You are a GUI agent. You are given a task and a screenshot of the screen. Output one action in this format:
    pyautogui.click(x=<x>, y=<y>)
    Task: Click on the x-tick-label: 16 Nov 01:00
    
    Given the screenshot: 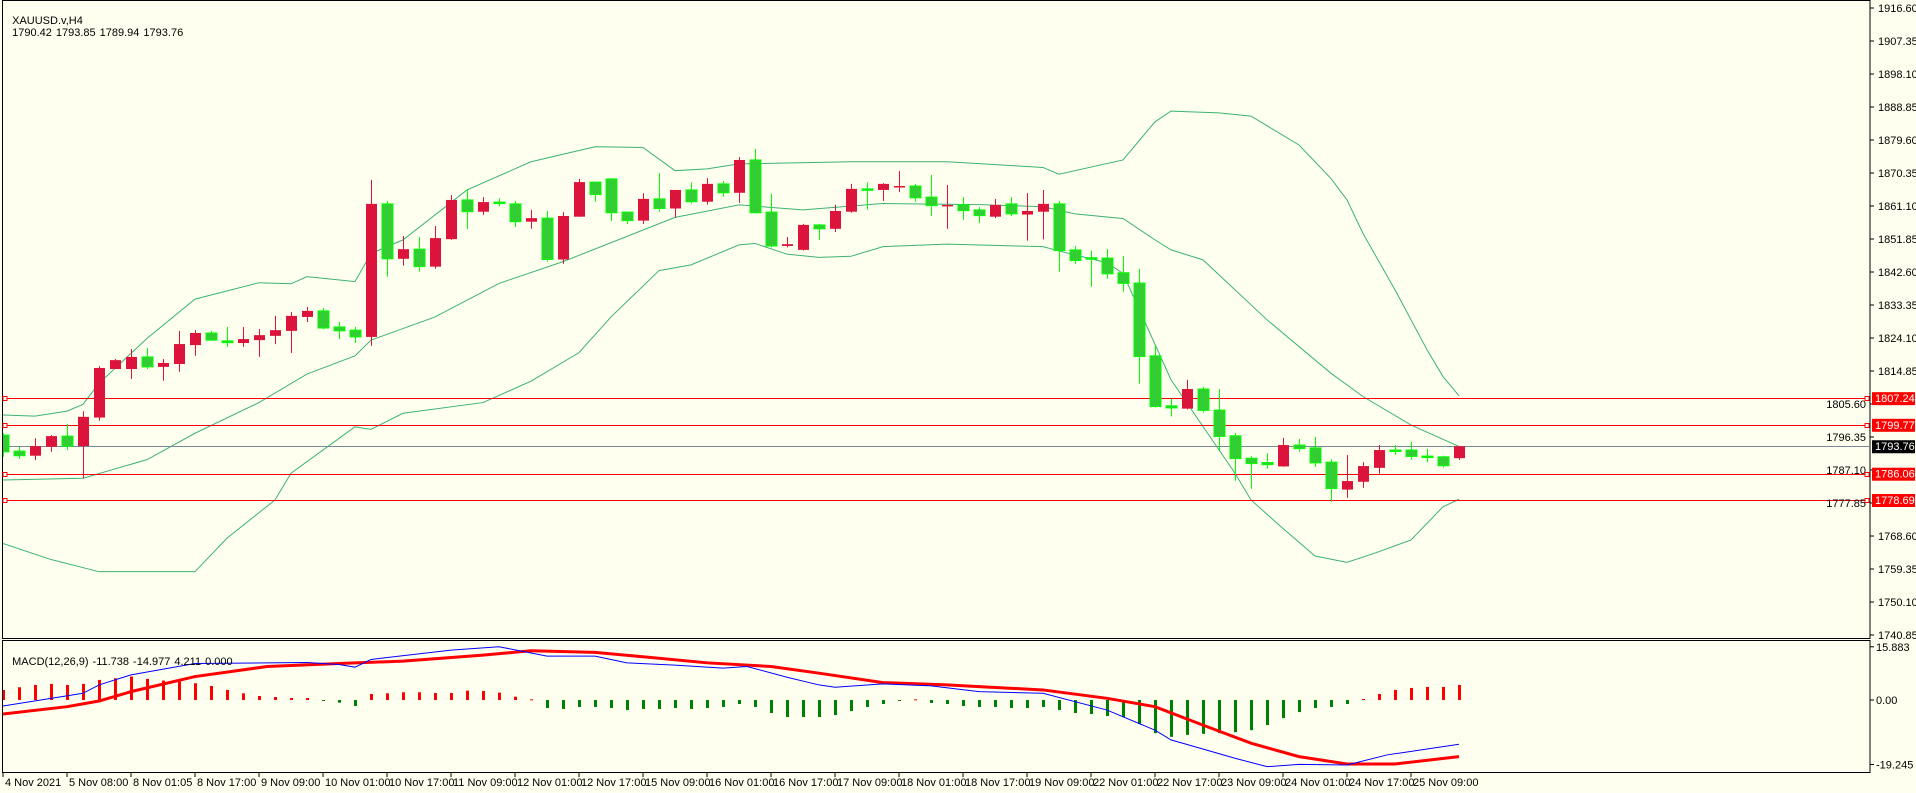 What is the action you would take?
    pyautogui.click(x=741, y=783)
    